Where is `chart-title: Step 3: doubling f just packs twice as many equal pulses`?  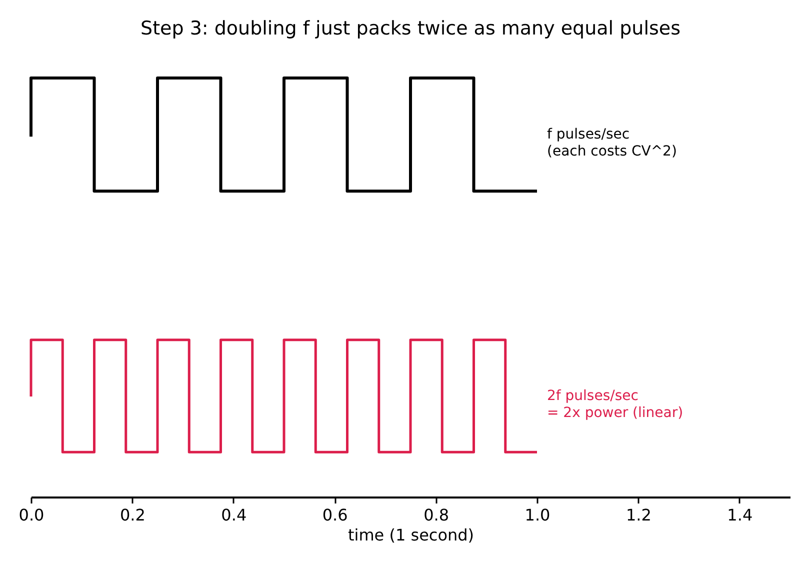 chart-title: Step 3: doubling f just packs twice as many equal pulses is located at coordinates (410, 29).